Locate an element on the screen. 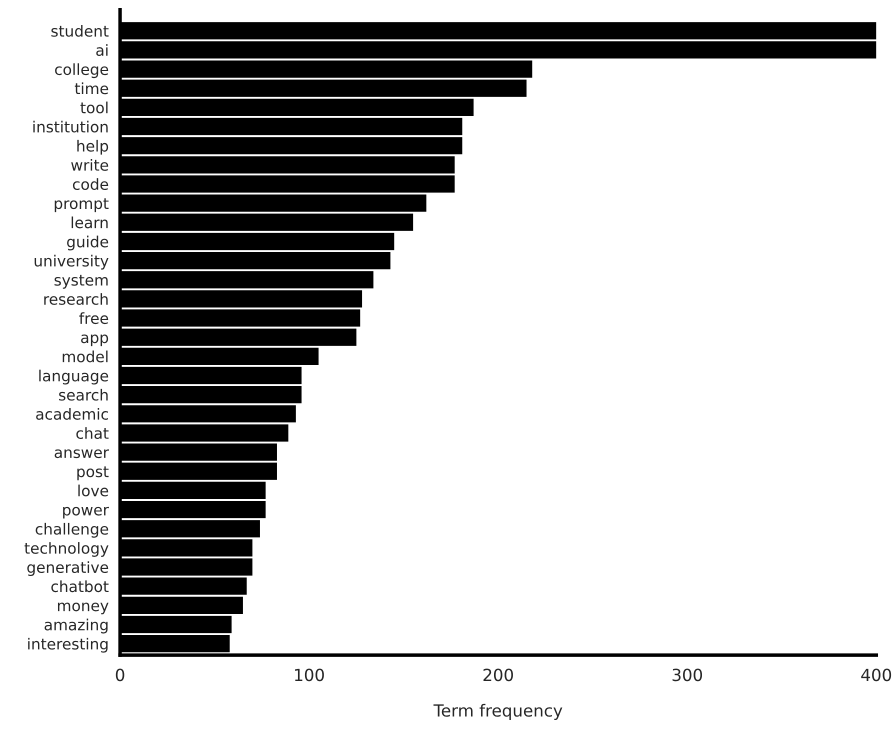 This screenshot has height=747, width=896. y-tick-label: search is located at coordinates (83, 394).